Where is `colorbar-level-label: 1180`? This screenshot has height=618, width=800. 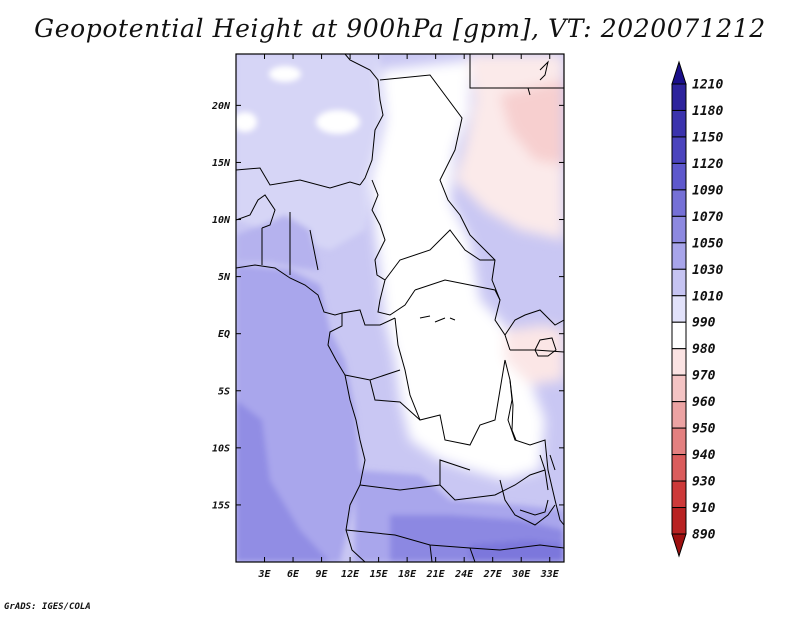 colorbar-level-label: 1180 is located at coordinates (707, 111).